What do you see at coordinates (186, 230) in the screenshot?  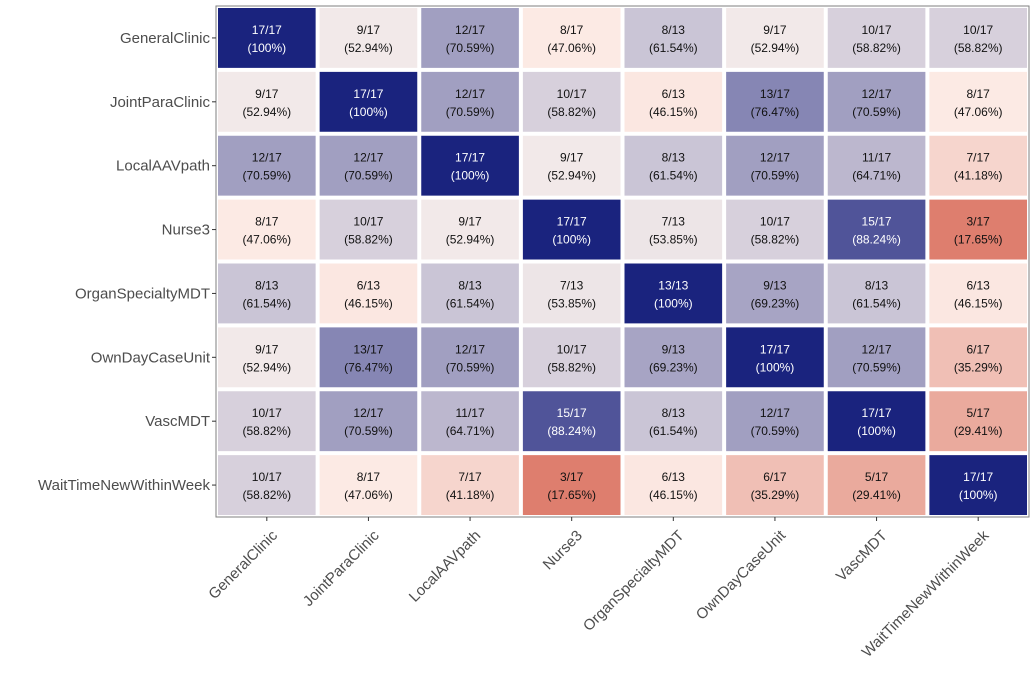 I see `y-tick-label: Nurse3` at bounding box center [186, 230].